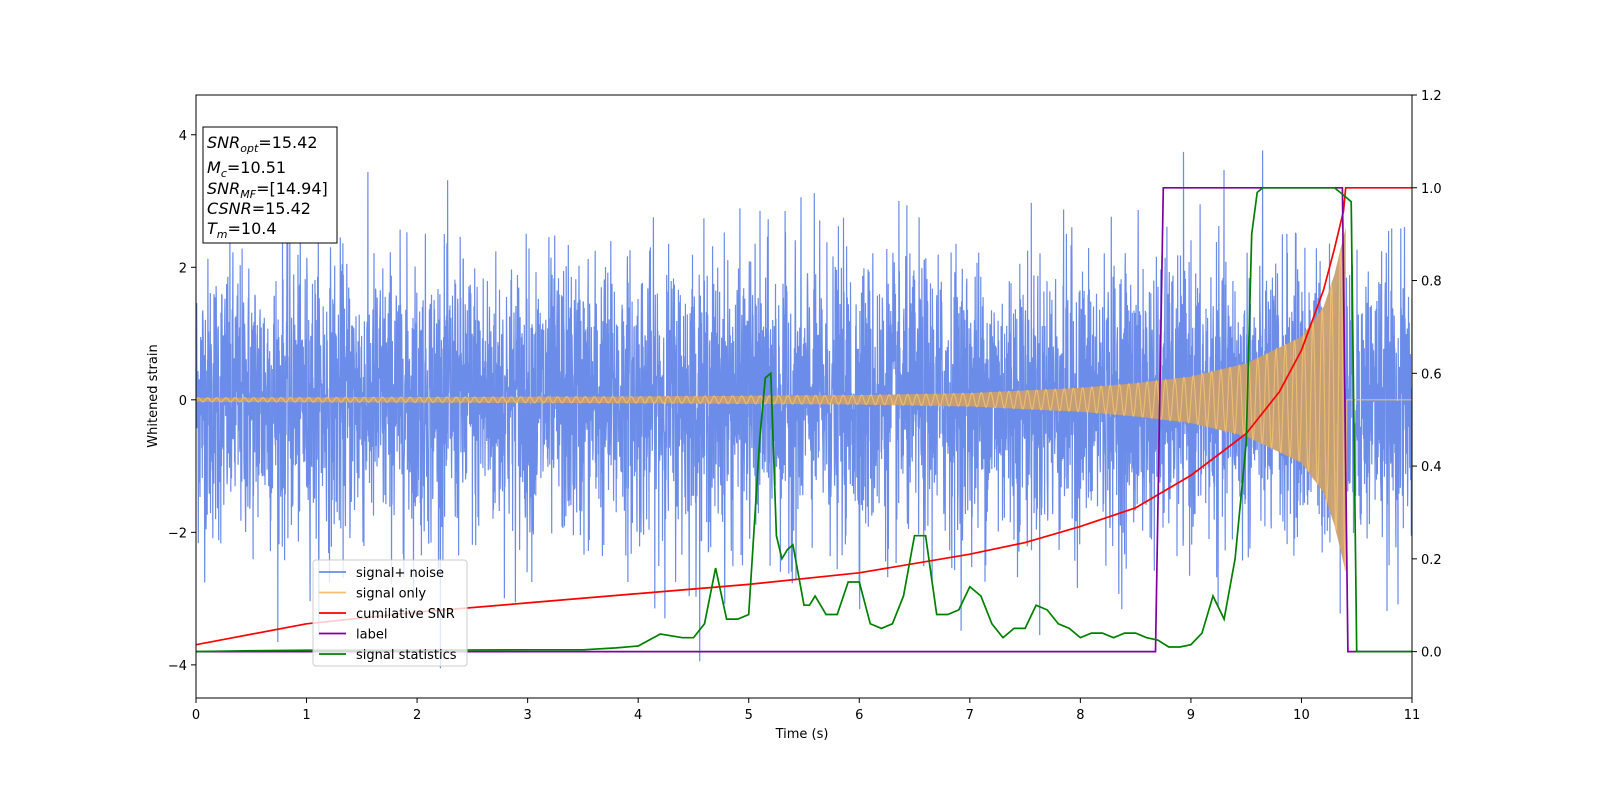 The height and width of the screenshot is (800, 1600). What do you see at coordinates (749, 715) in the screenshot?
I see `x-tick-label: 5` at bounding box center [749, 715].